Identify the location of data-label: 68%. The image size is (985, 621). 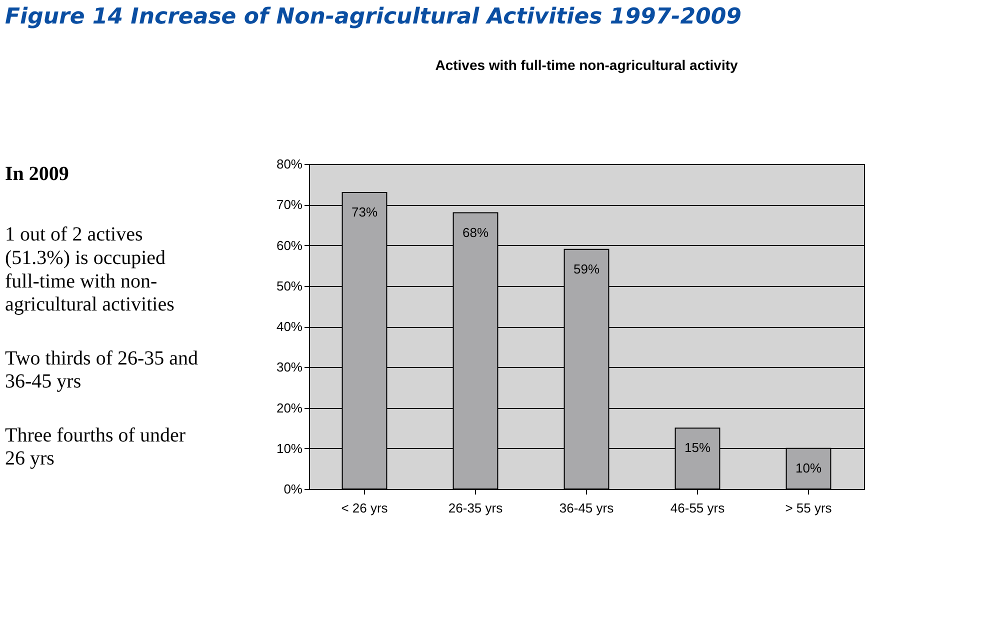
(475, 232).